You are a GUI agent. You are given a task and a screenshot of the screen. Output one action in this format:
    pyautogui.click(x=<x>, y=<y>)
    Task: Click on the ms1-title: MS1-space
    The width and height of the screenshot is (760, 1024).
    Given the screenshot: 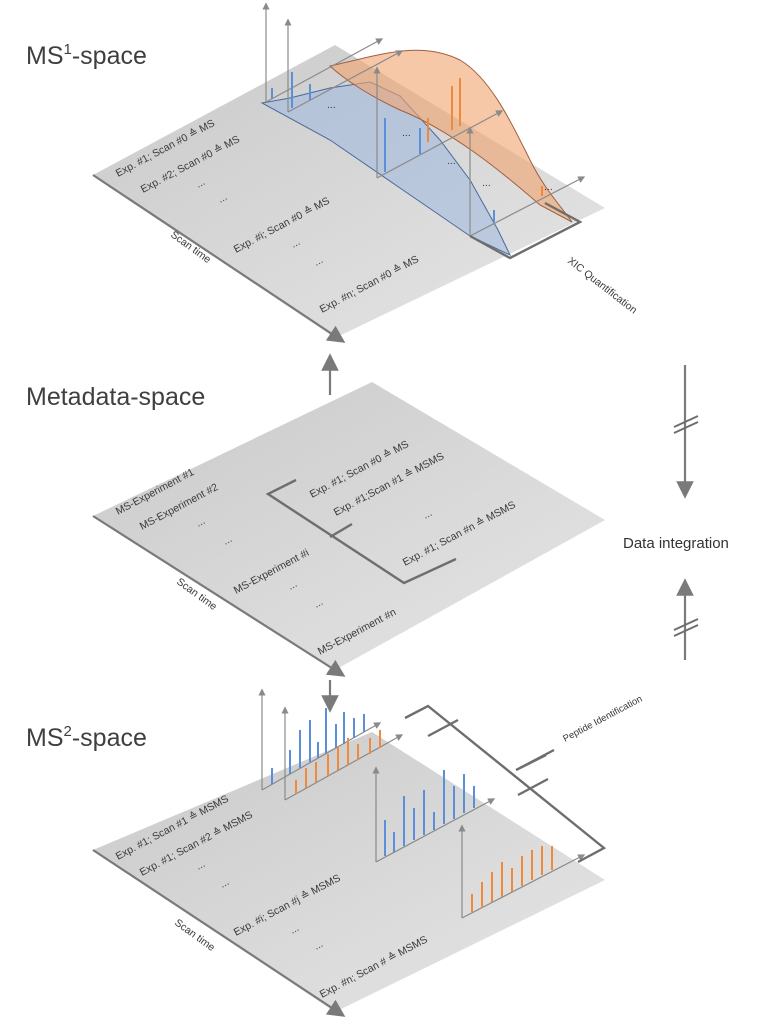 What is the action you would take?
    pyautogui.click(x=86, y=55)
    